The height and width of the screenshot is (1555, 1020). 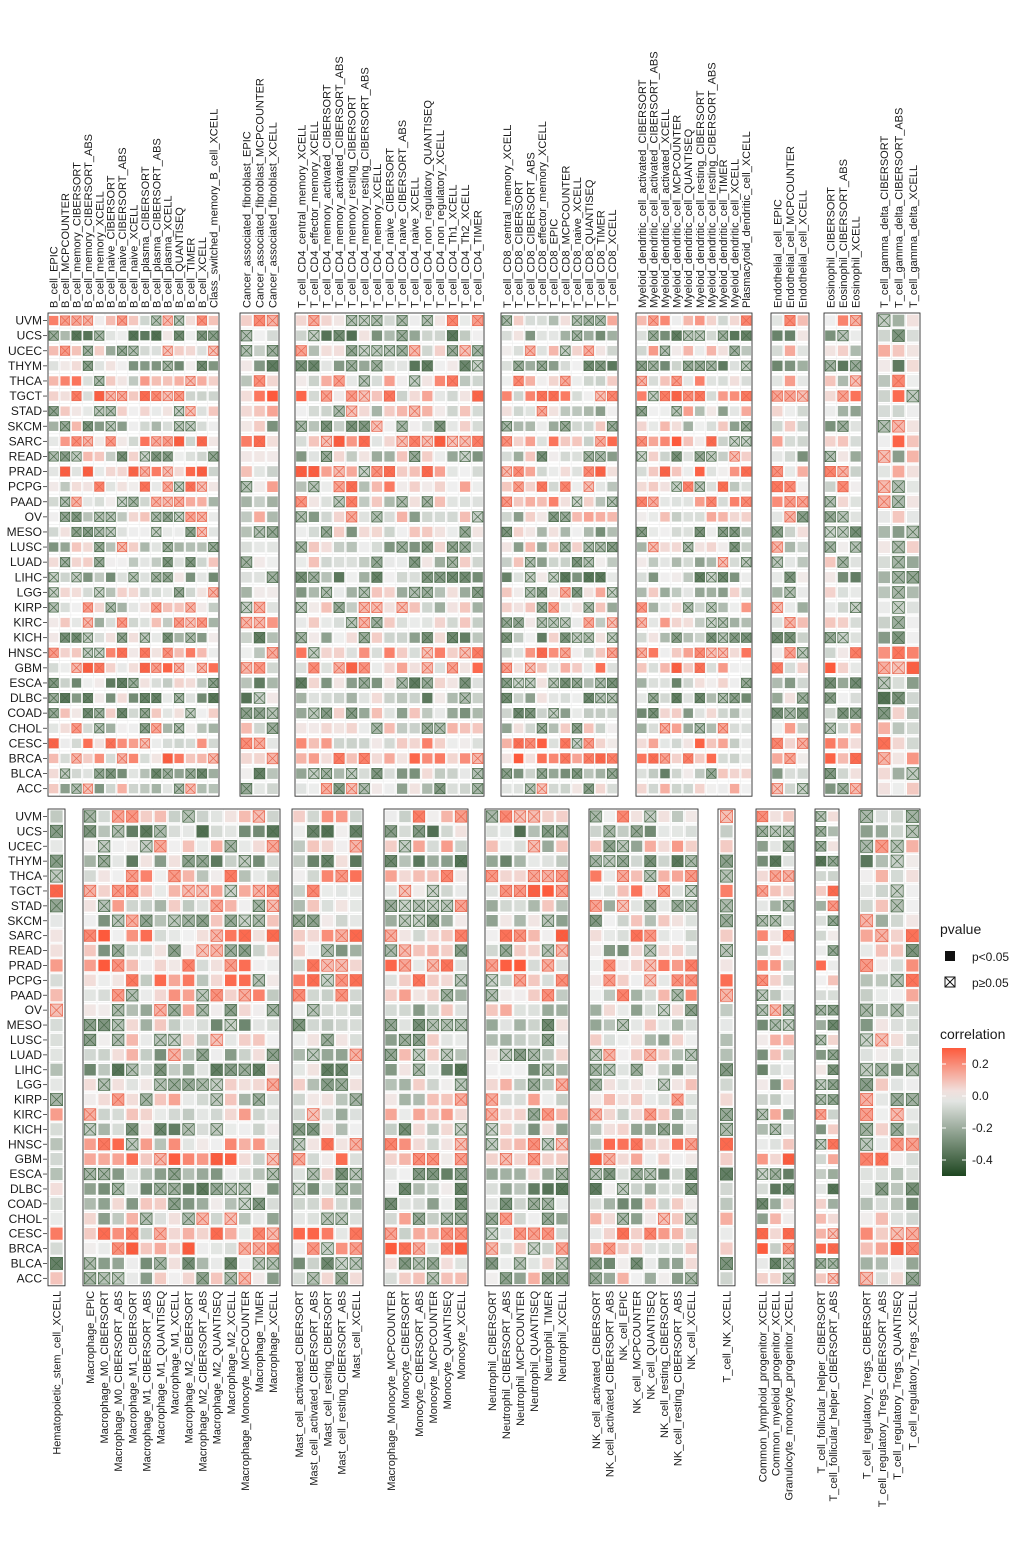 What do you see at coordinates (857, 262) in the screenshot?
I see `column-label: Eosinophil_XCELL` at bounding box center [857, 262].